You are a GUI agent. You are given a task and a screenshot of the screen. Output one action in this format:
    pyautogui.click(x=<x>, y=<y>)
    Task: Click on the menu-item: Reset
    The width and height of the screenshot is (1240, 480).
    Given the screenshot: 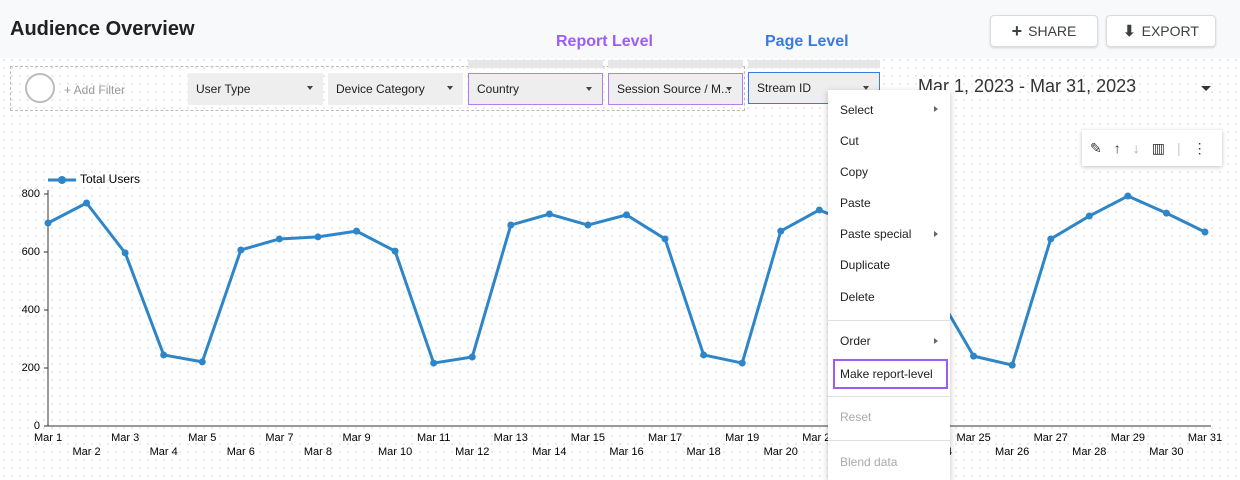 What is the action you would take?
    pyautogui.click(x=856, y=417)
    